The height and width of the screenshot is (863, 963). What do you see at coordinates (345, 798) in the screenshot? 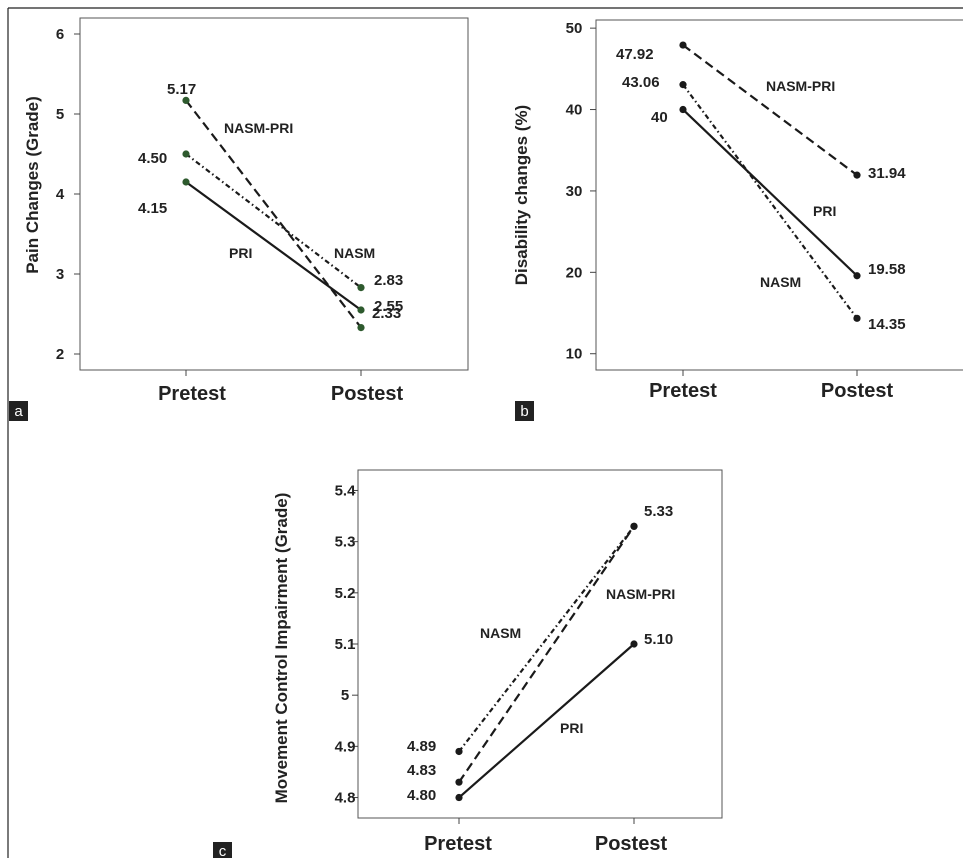
I see `y-tick-label: 4.8` at bounding box center [345, 798].